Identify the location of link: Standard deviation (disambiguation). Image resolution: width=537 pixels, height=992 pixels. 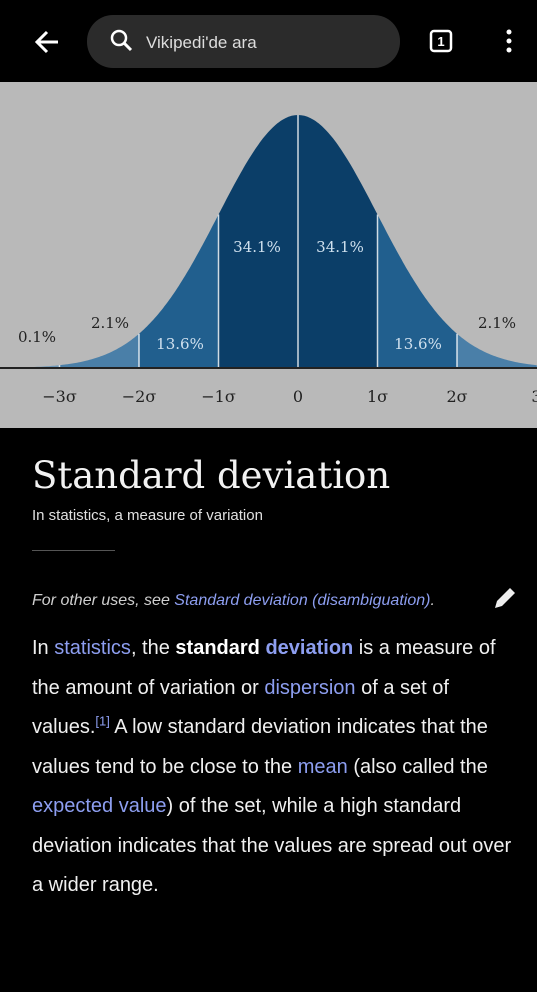
(302, 600).